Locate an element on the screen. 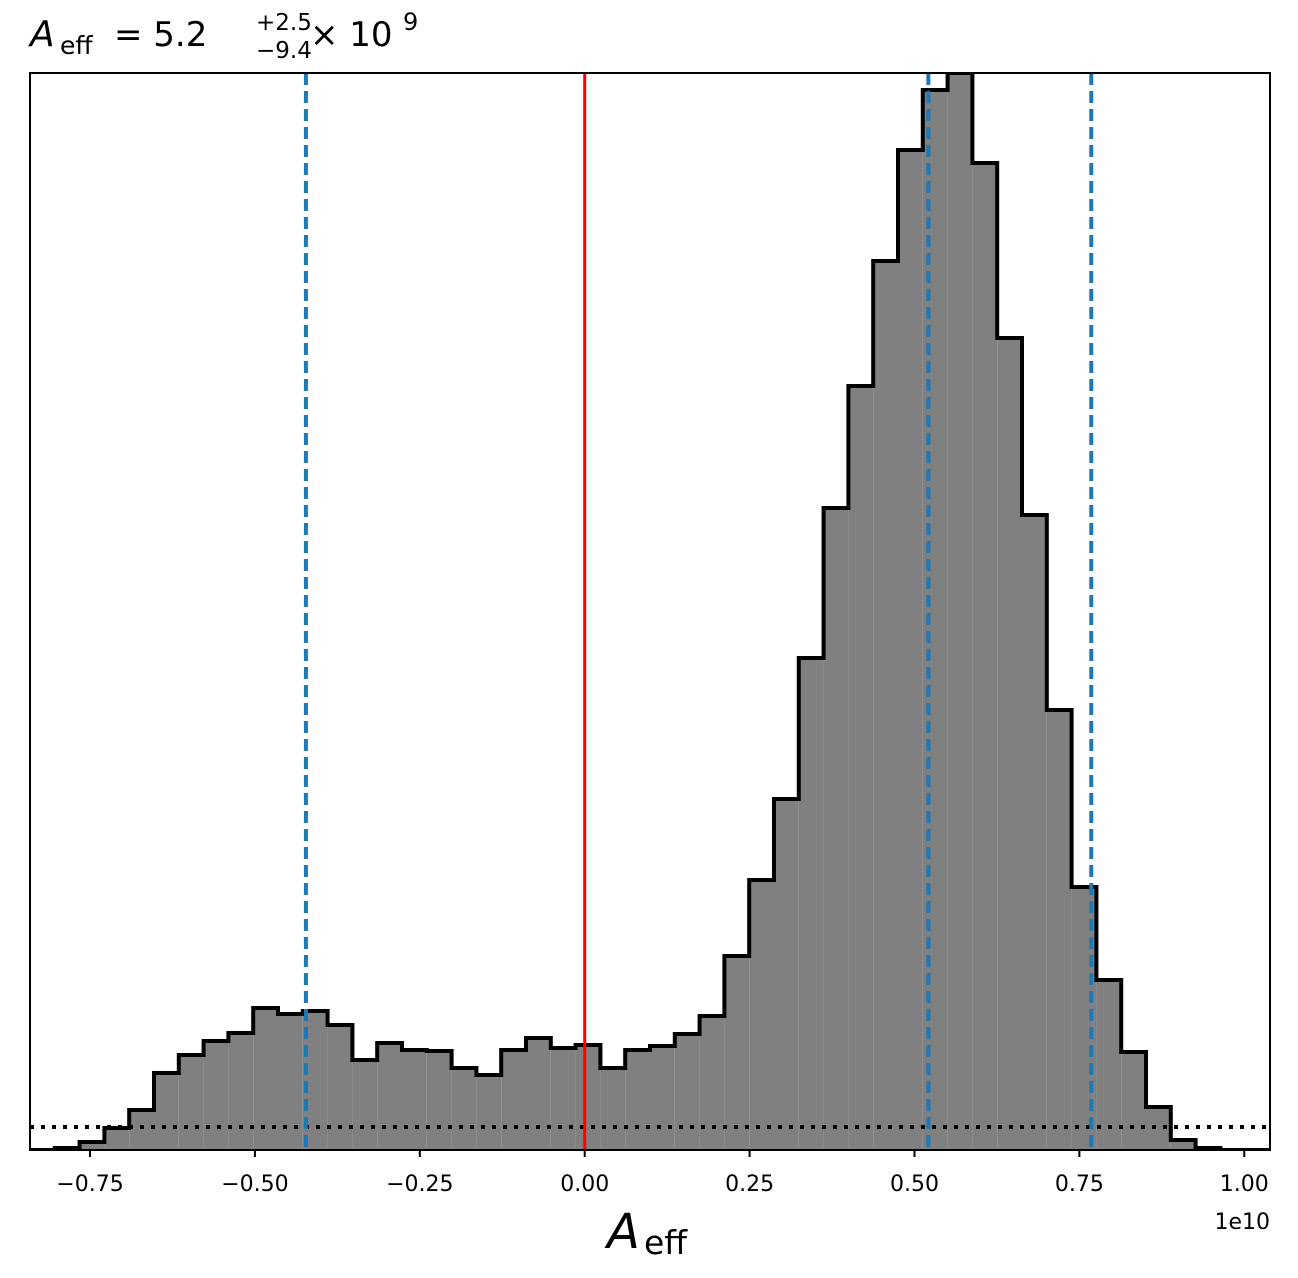 This screenshot has height=1278, width=1298. title-exponent: 9 is located at coordinates (410, 22).